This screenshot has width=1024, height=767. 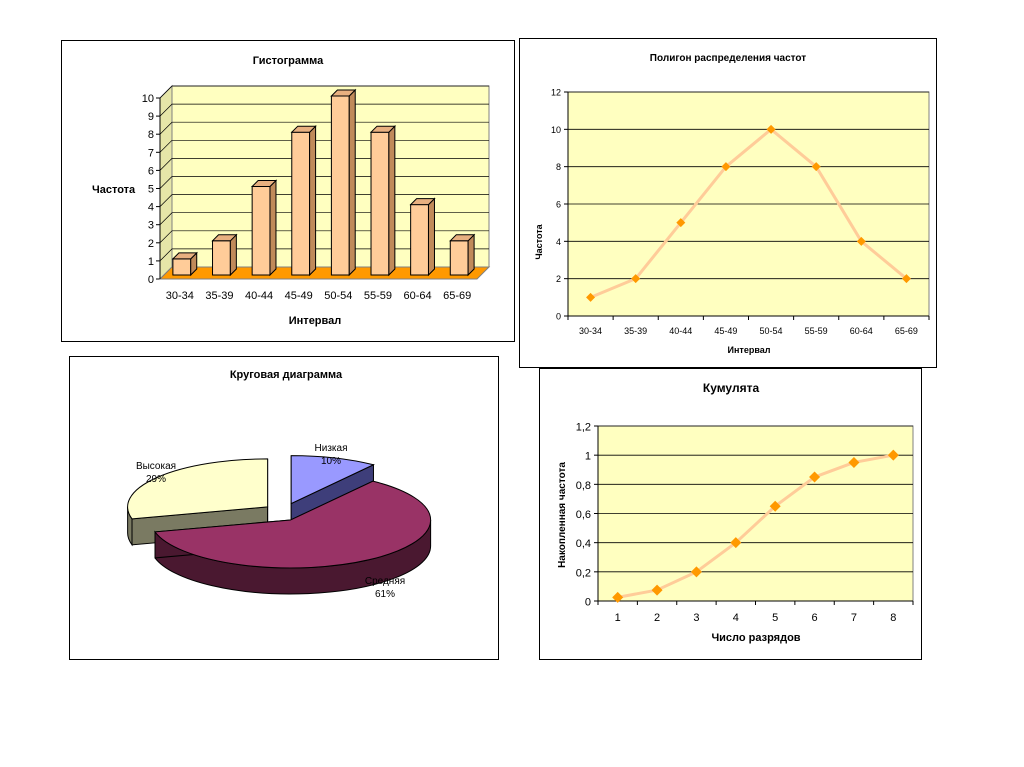 I want to click on histogram-floor, so click(x=324, y=273).